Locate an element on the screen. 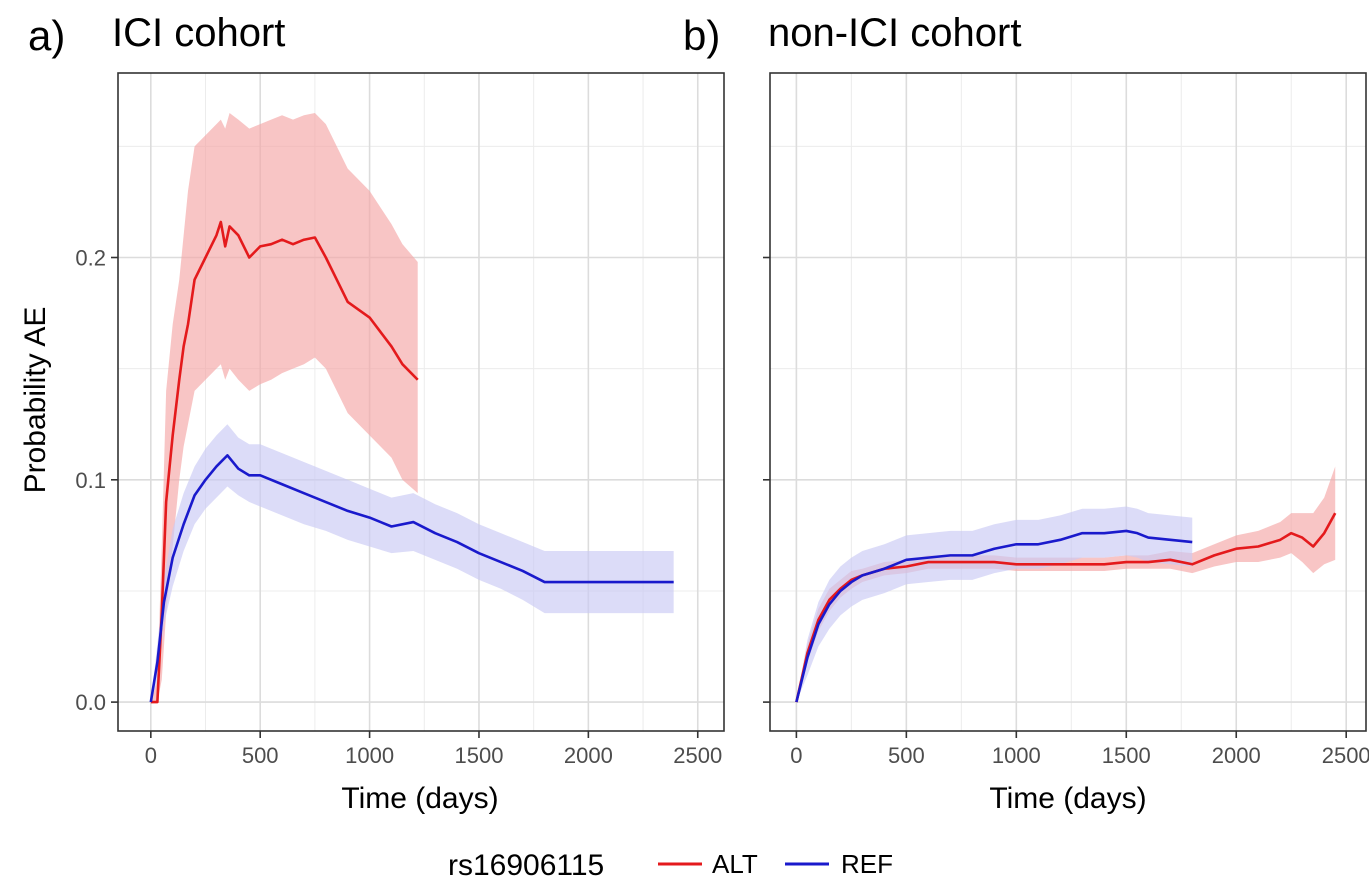  x-tick-label-b: 0 is located at coordinates (796, 755).